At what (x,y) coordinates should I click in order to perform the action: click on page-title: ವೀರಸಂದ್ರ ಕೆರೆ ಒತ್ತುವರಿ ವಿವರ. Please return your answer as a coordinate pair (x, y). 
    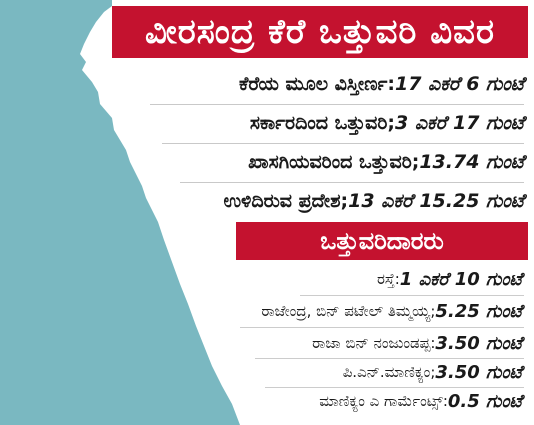
    Looking at the image, I should click on (320, 32).